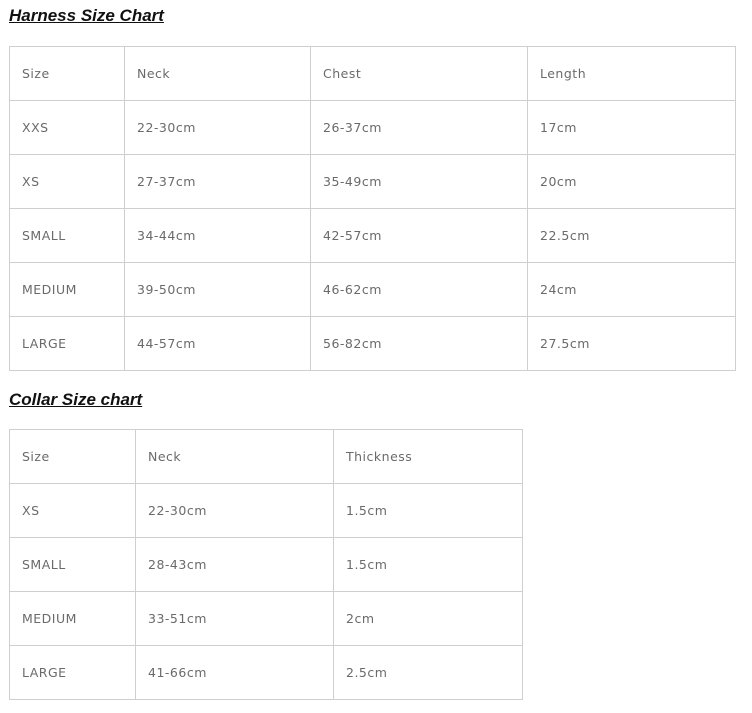 The image size is (752, 713). Describe the element at coordinates (234, 564) in the screenshot. I see `table-cell: 28-43cm` at that location.